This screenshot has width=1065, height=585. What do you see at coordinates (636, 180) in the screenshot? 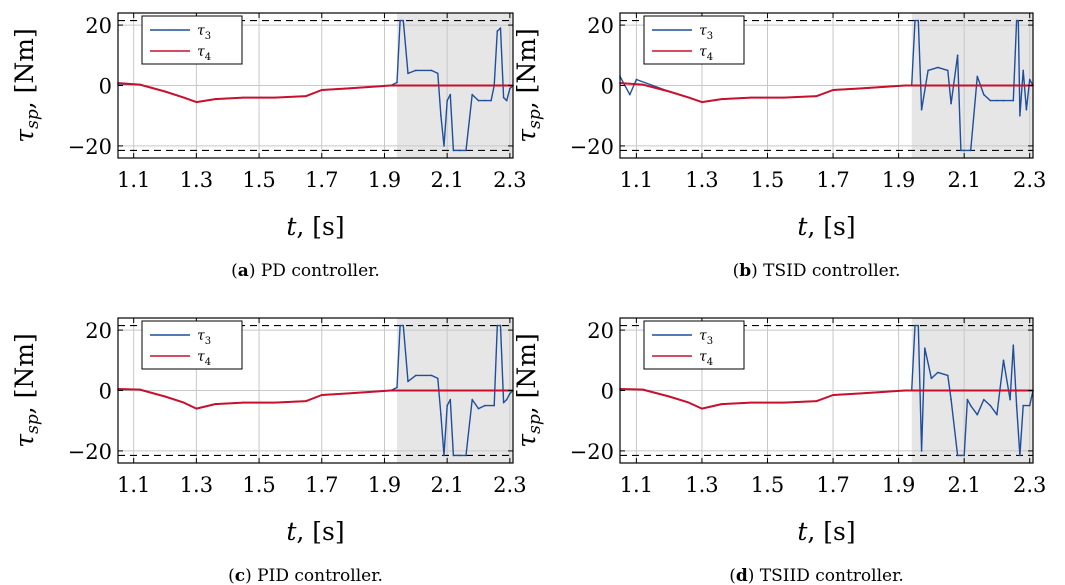
I see `x-tick-label: 1.1` at bounding box center [636, 180].